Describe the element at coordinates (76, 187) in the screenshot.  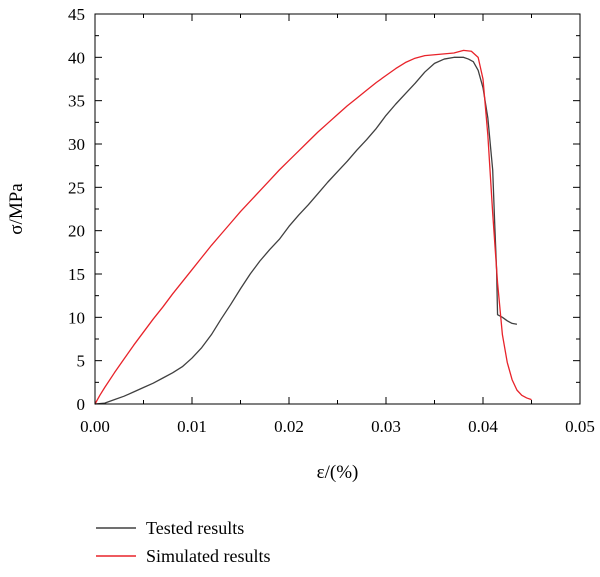
I see `y-tick-label: 25` at that location.